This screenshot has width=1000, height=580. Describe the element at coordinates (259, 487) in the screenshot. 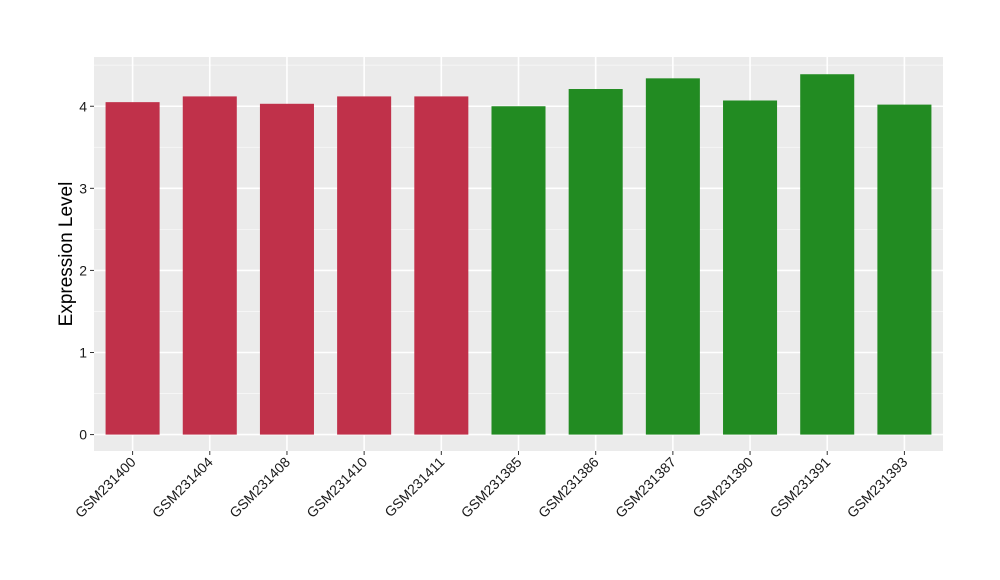

I see `x-tick-label: GSM231408` at that location.